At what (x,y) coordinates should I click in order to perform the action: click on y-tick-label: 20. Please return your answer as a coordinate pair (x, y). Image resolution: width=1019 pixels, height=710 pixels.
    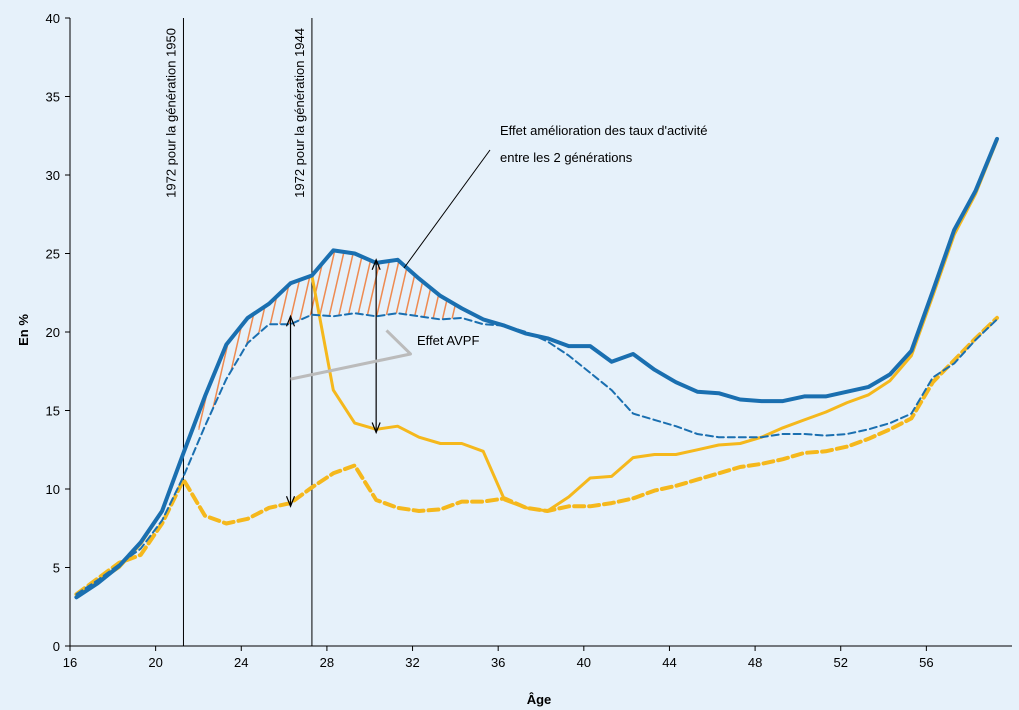
    Looking at the image, I should click on (53, 332).